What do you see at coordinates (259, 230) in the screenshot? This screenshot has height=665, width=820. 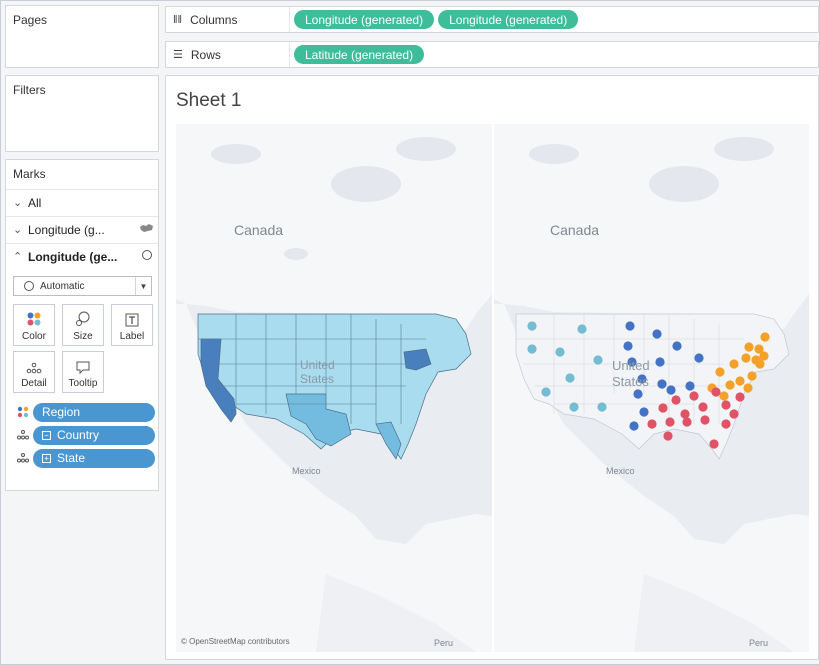 I see `map-label-canada: Canada` at bounding box center [259, 230].